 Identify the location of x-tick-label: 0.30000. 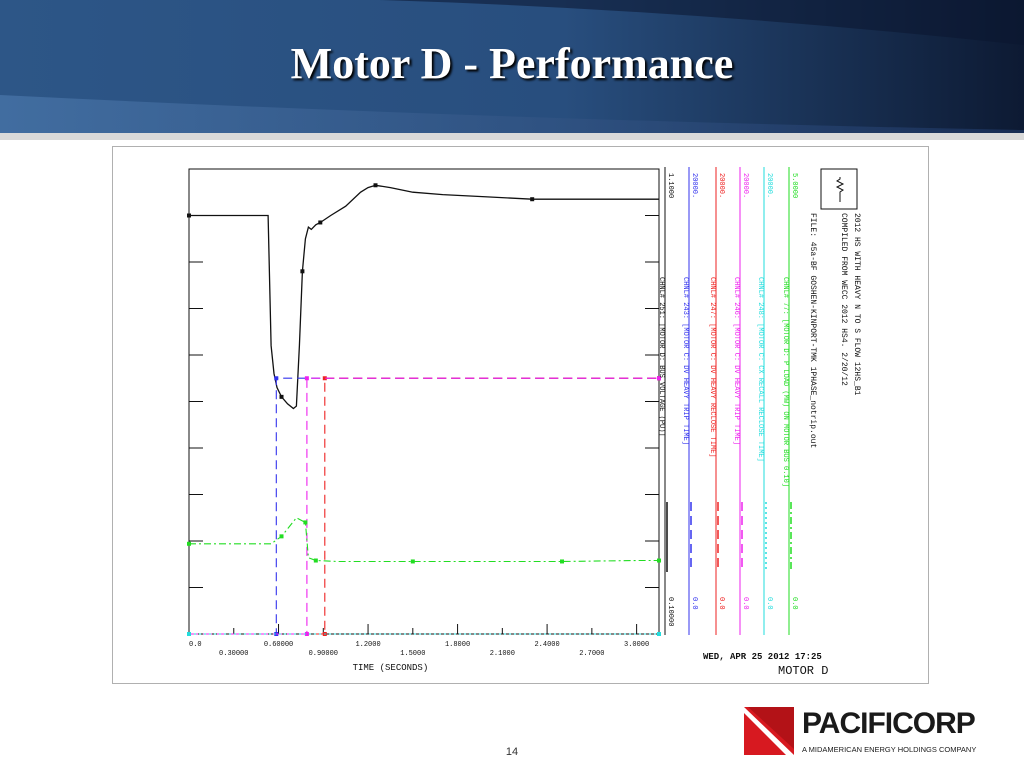
(233, 654).